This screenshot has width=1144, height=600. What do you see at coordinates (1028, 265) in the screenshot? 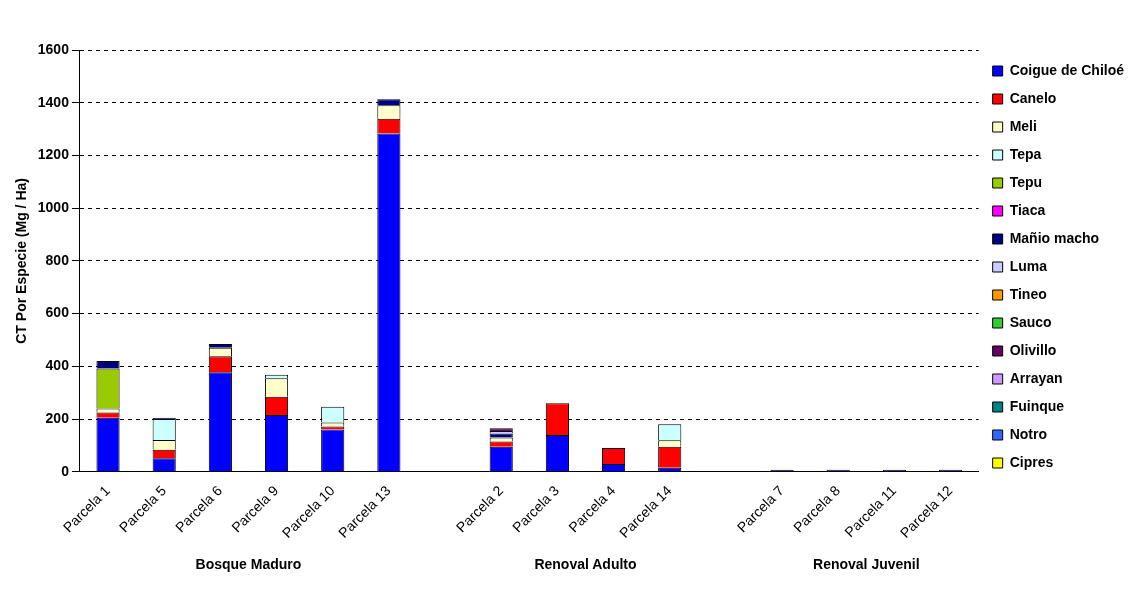
I see `legend-label: Luma` at bounding box center [1028, 265].